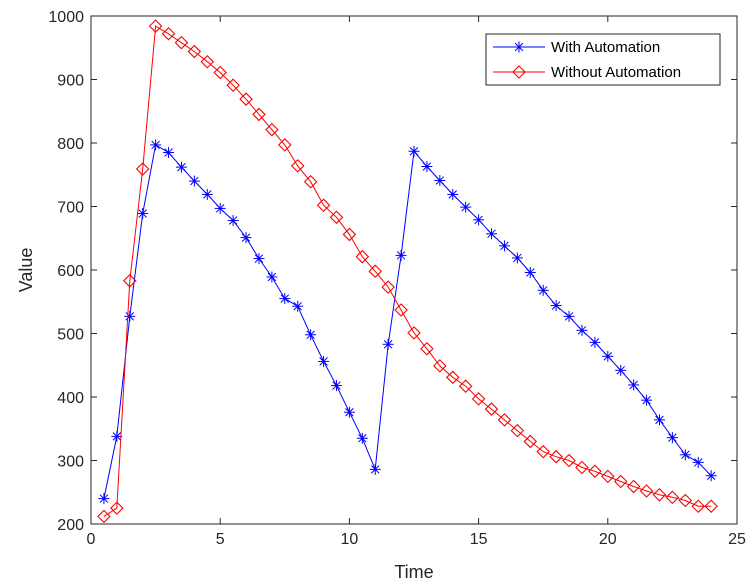  What do you see at coordinates (91, 539) in the screenshot?
I see `x-tick-label: 0` at bounding box center [91, 539].